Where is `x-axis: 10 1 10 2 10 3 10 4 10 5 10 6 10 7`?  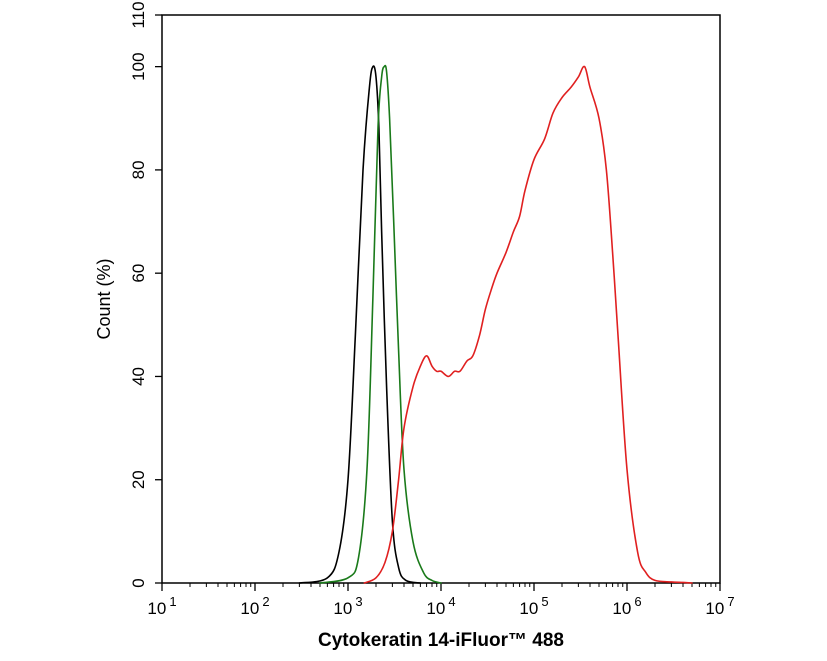
x-axis: 10 1 10 2 10 3 10 4 10 5 10 6 10 7 is located at coordinates (441, 600).